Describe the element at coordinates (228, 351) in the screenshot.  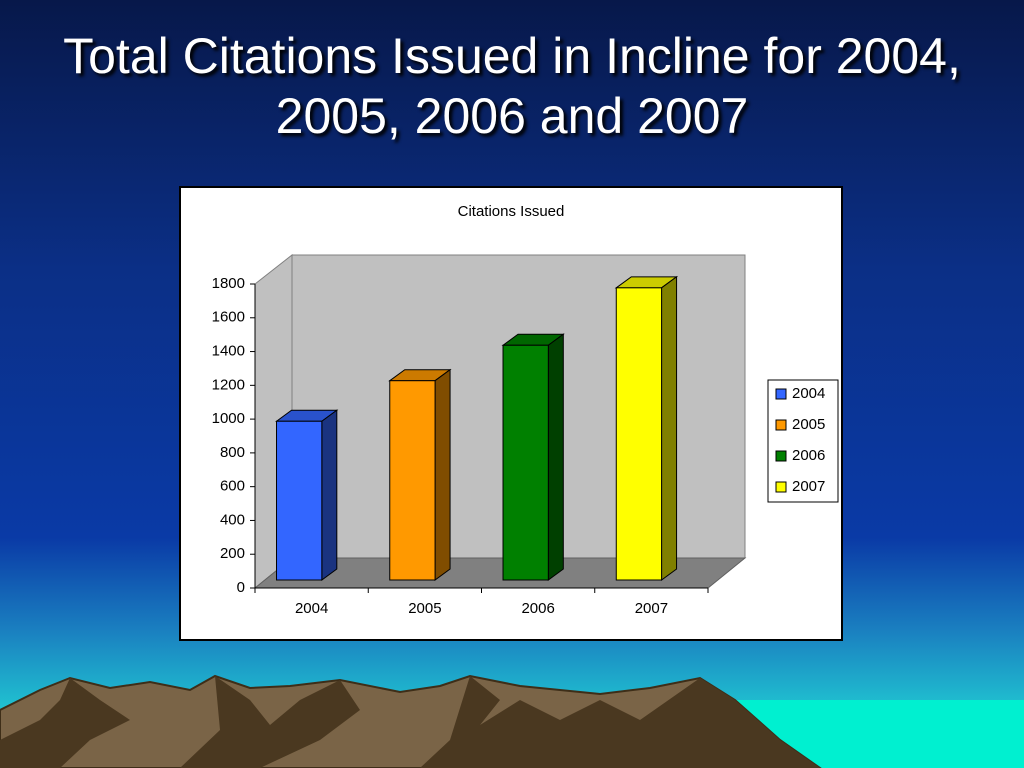
I see `y-tick-label: 1400` at that location.